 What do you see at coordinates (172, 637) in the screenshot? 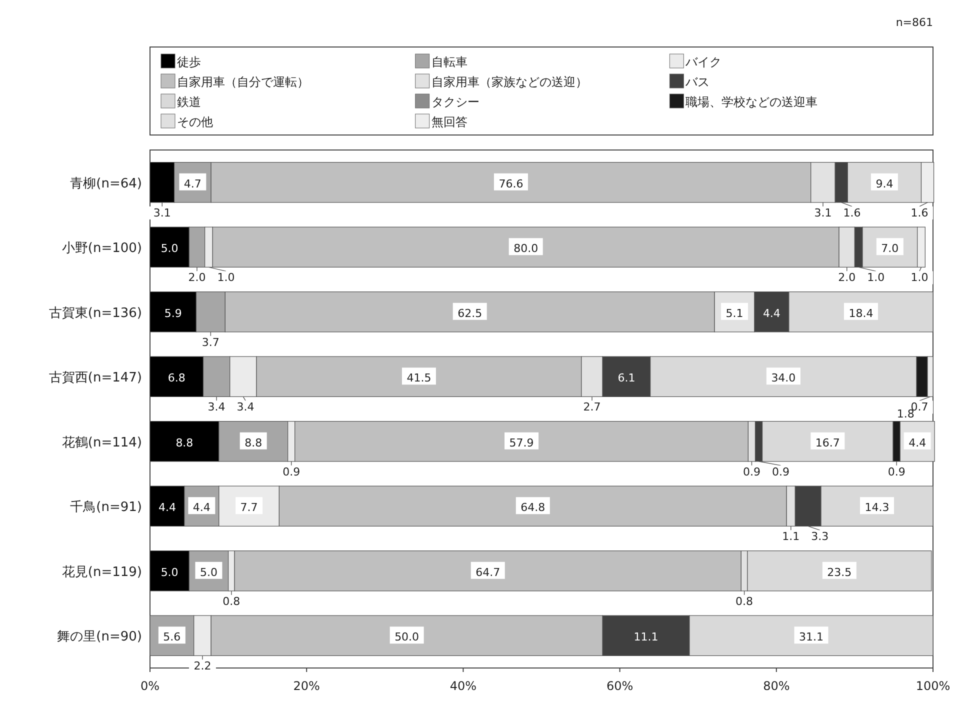
I see `data-label: 5.6` at bounding box center [172, 637].